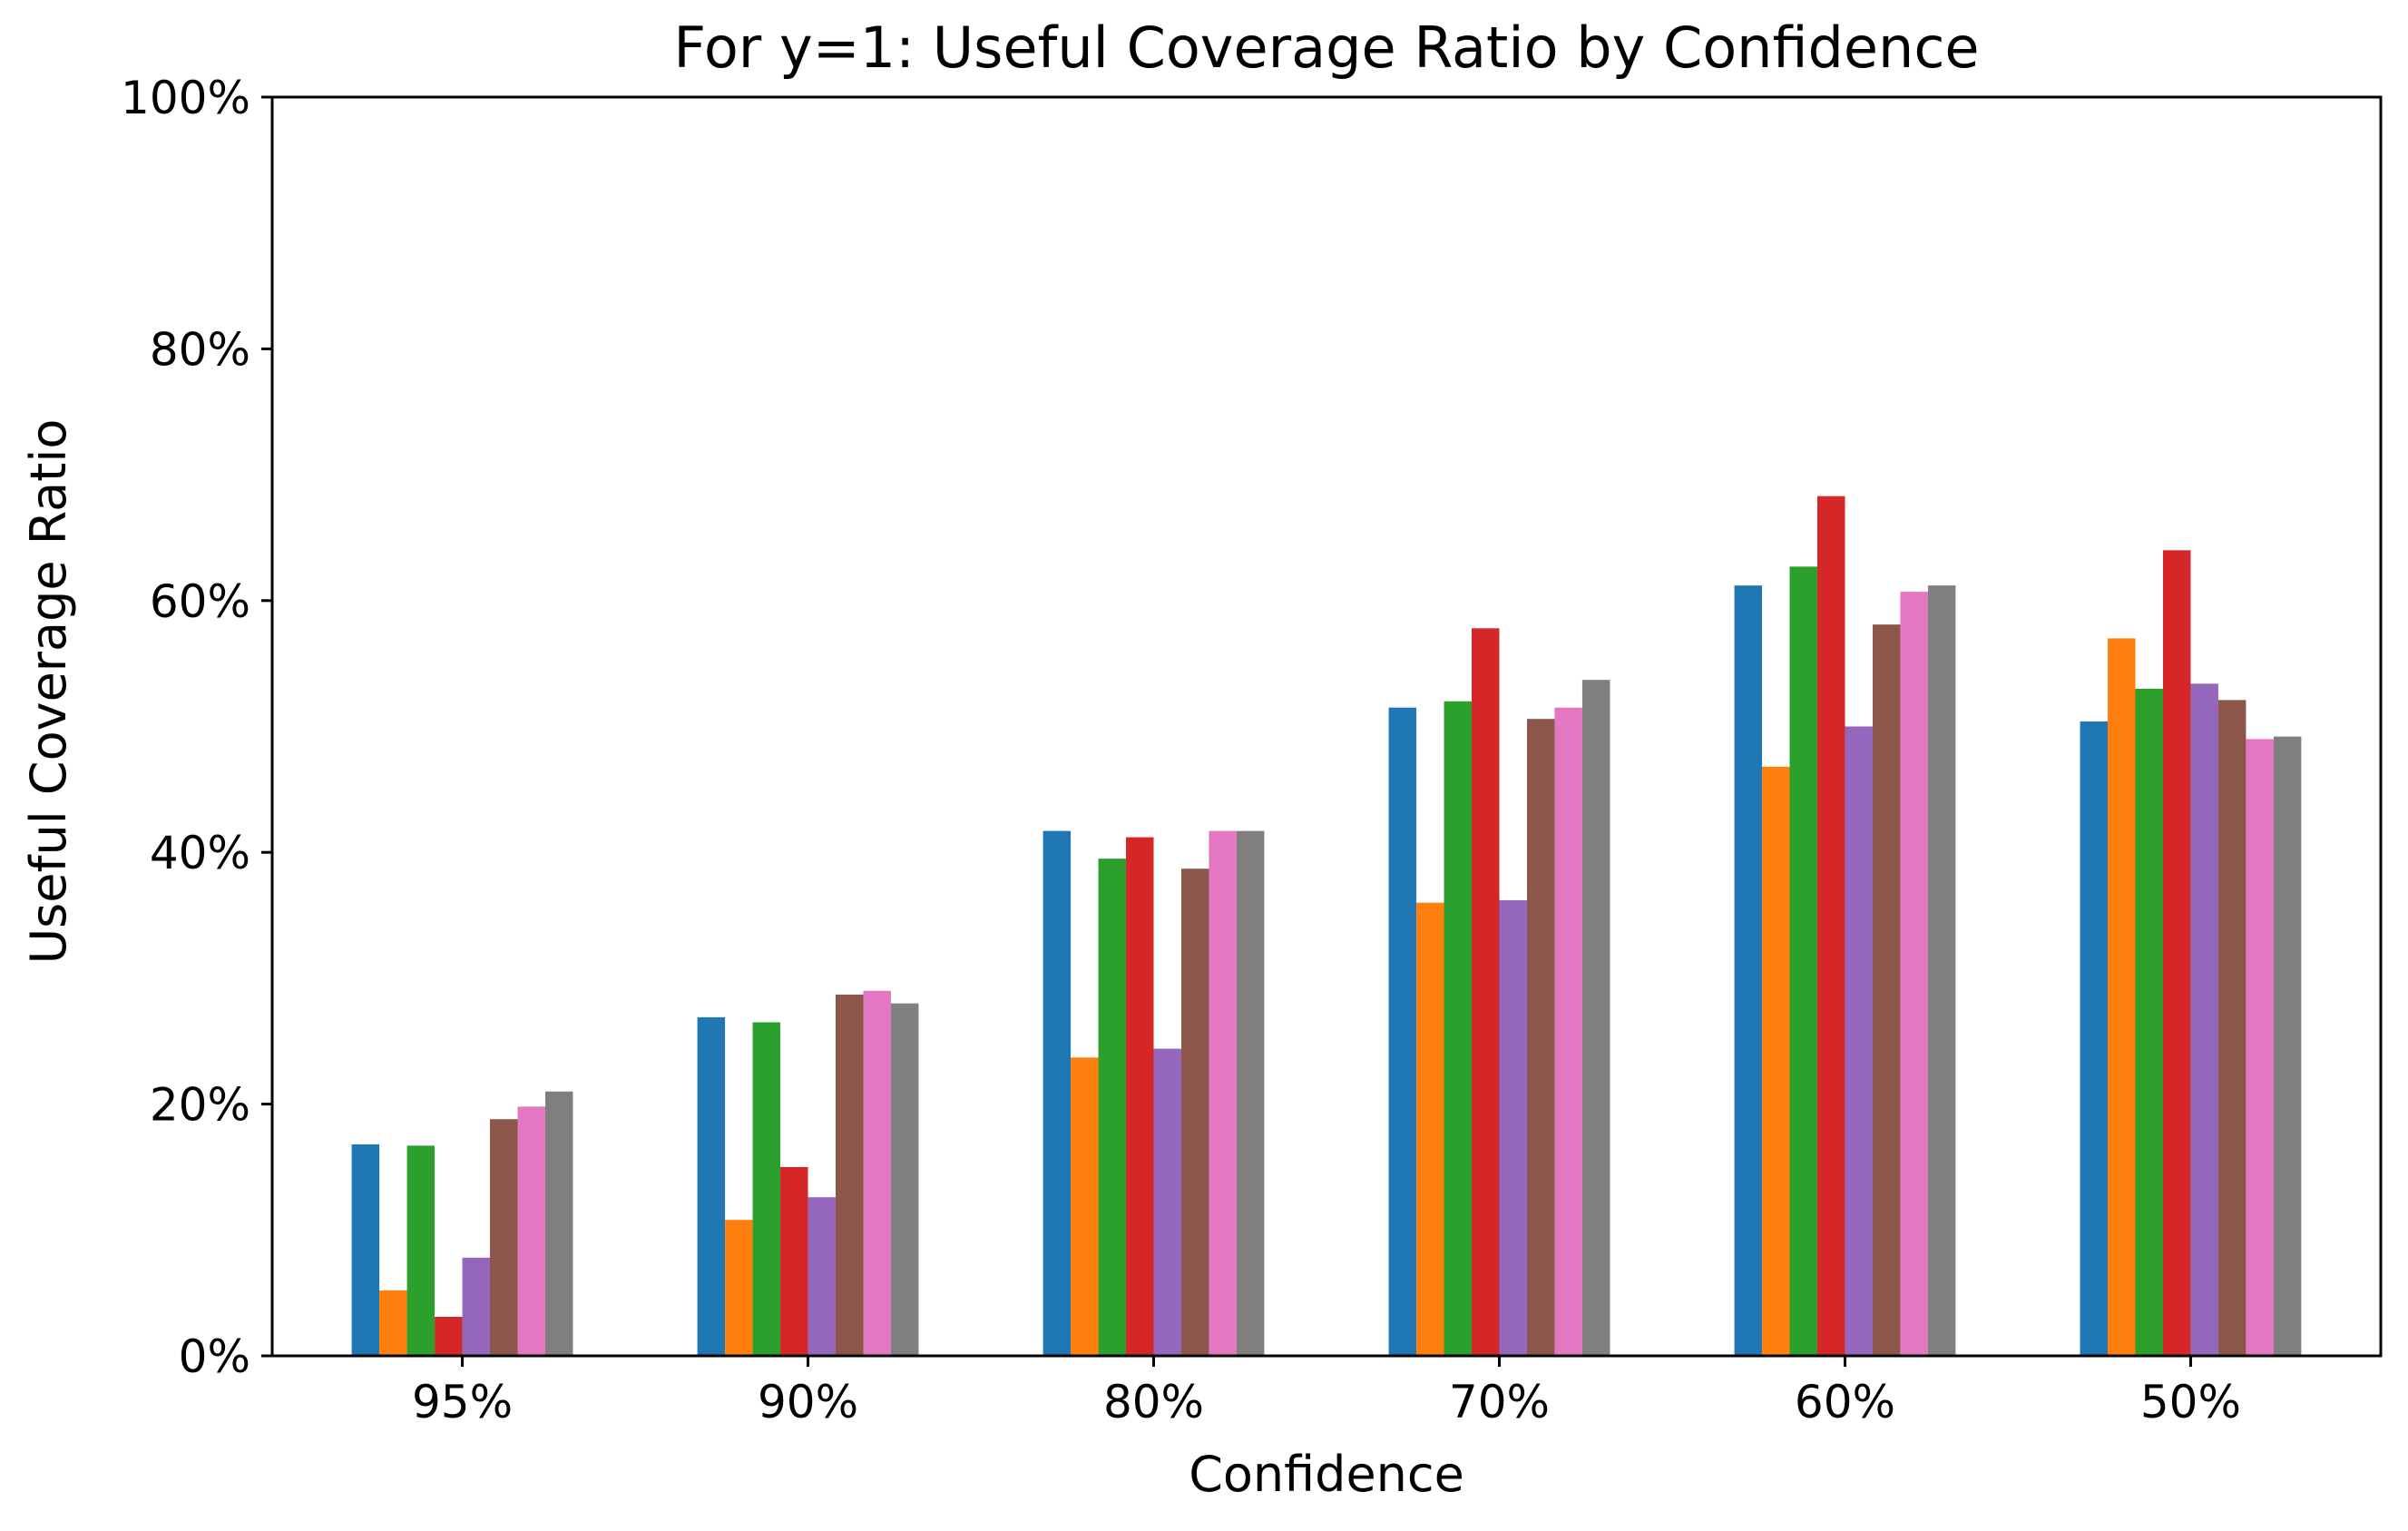 This screenshot has width=2408, height=1531. I want to click on bar-series-2-80%, so click(1085, 1206).